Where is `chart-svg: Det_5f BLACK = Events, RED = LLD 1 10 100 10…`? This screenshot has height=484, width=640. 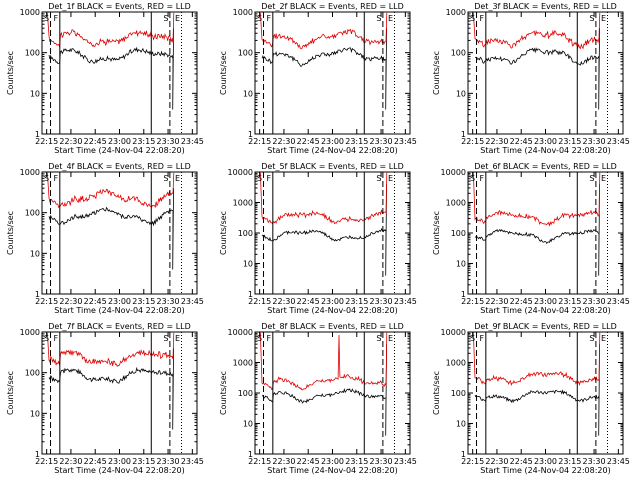
chart-svg: Det_5f BLACK = Events, RED = LLD 1 10 100 10… is located at coordinates (318, 238).